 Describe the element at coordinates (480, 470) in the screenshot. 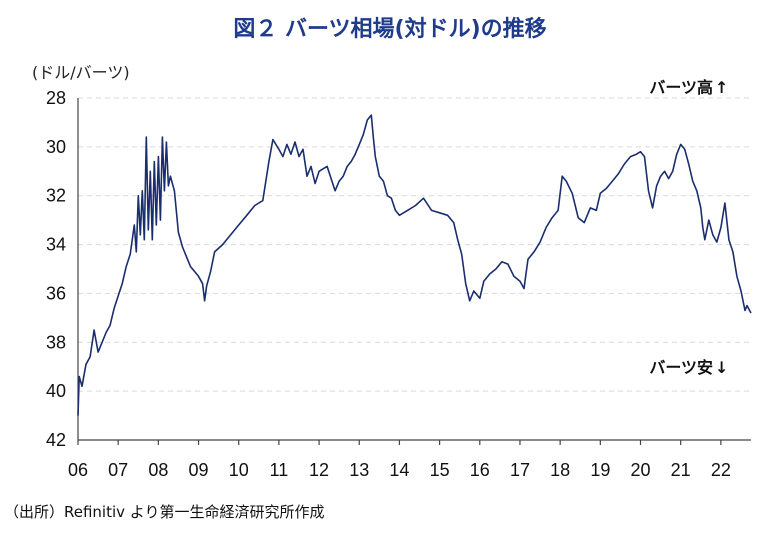

I see `x-tick-label: 16` at that location.